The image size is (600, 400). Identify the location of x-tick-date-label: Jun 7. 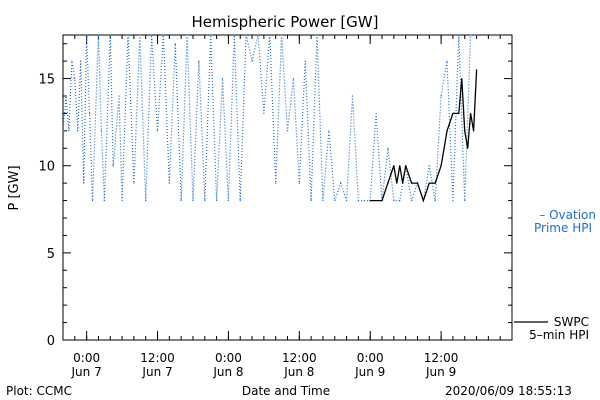
(156, 372).